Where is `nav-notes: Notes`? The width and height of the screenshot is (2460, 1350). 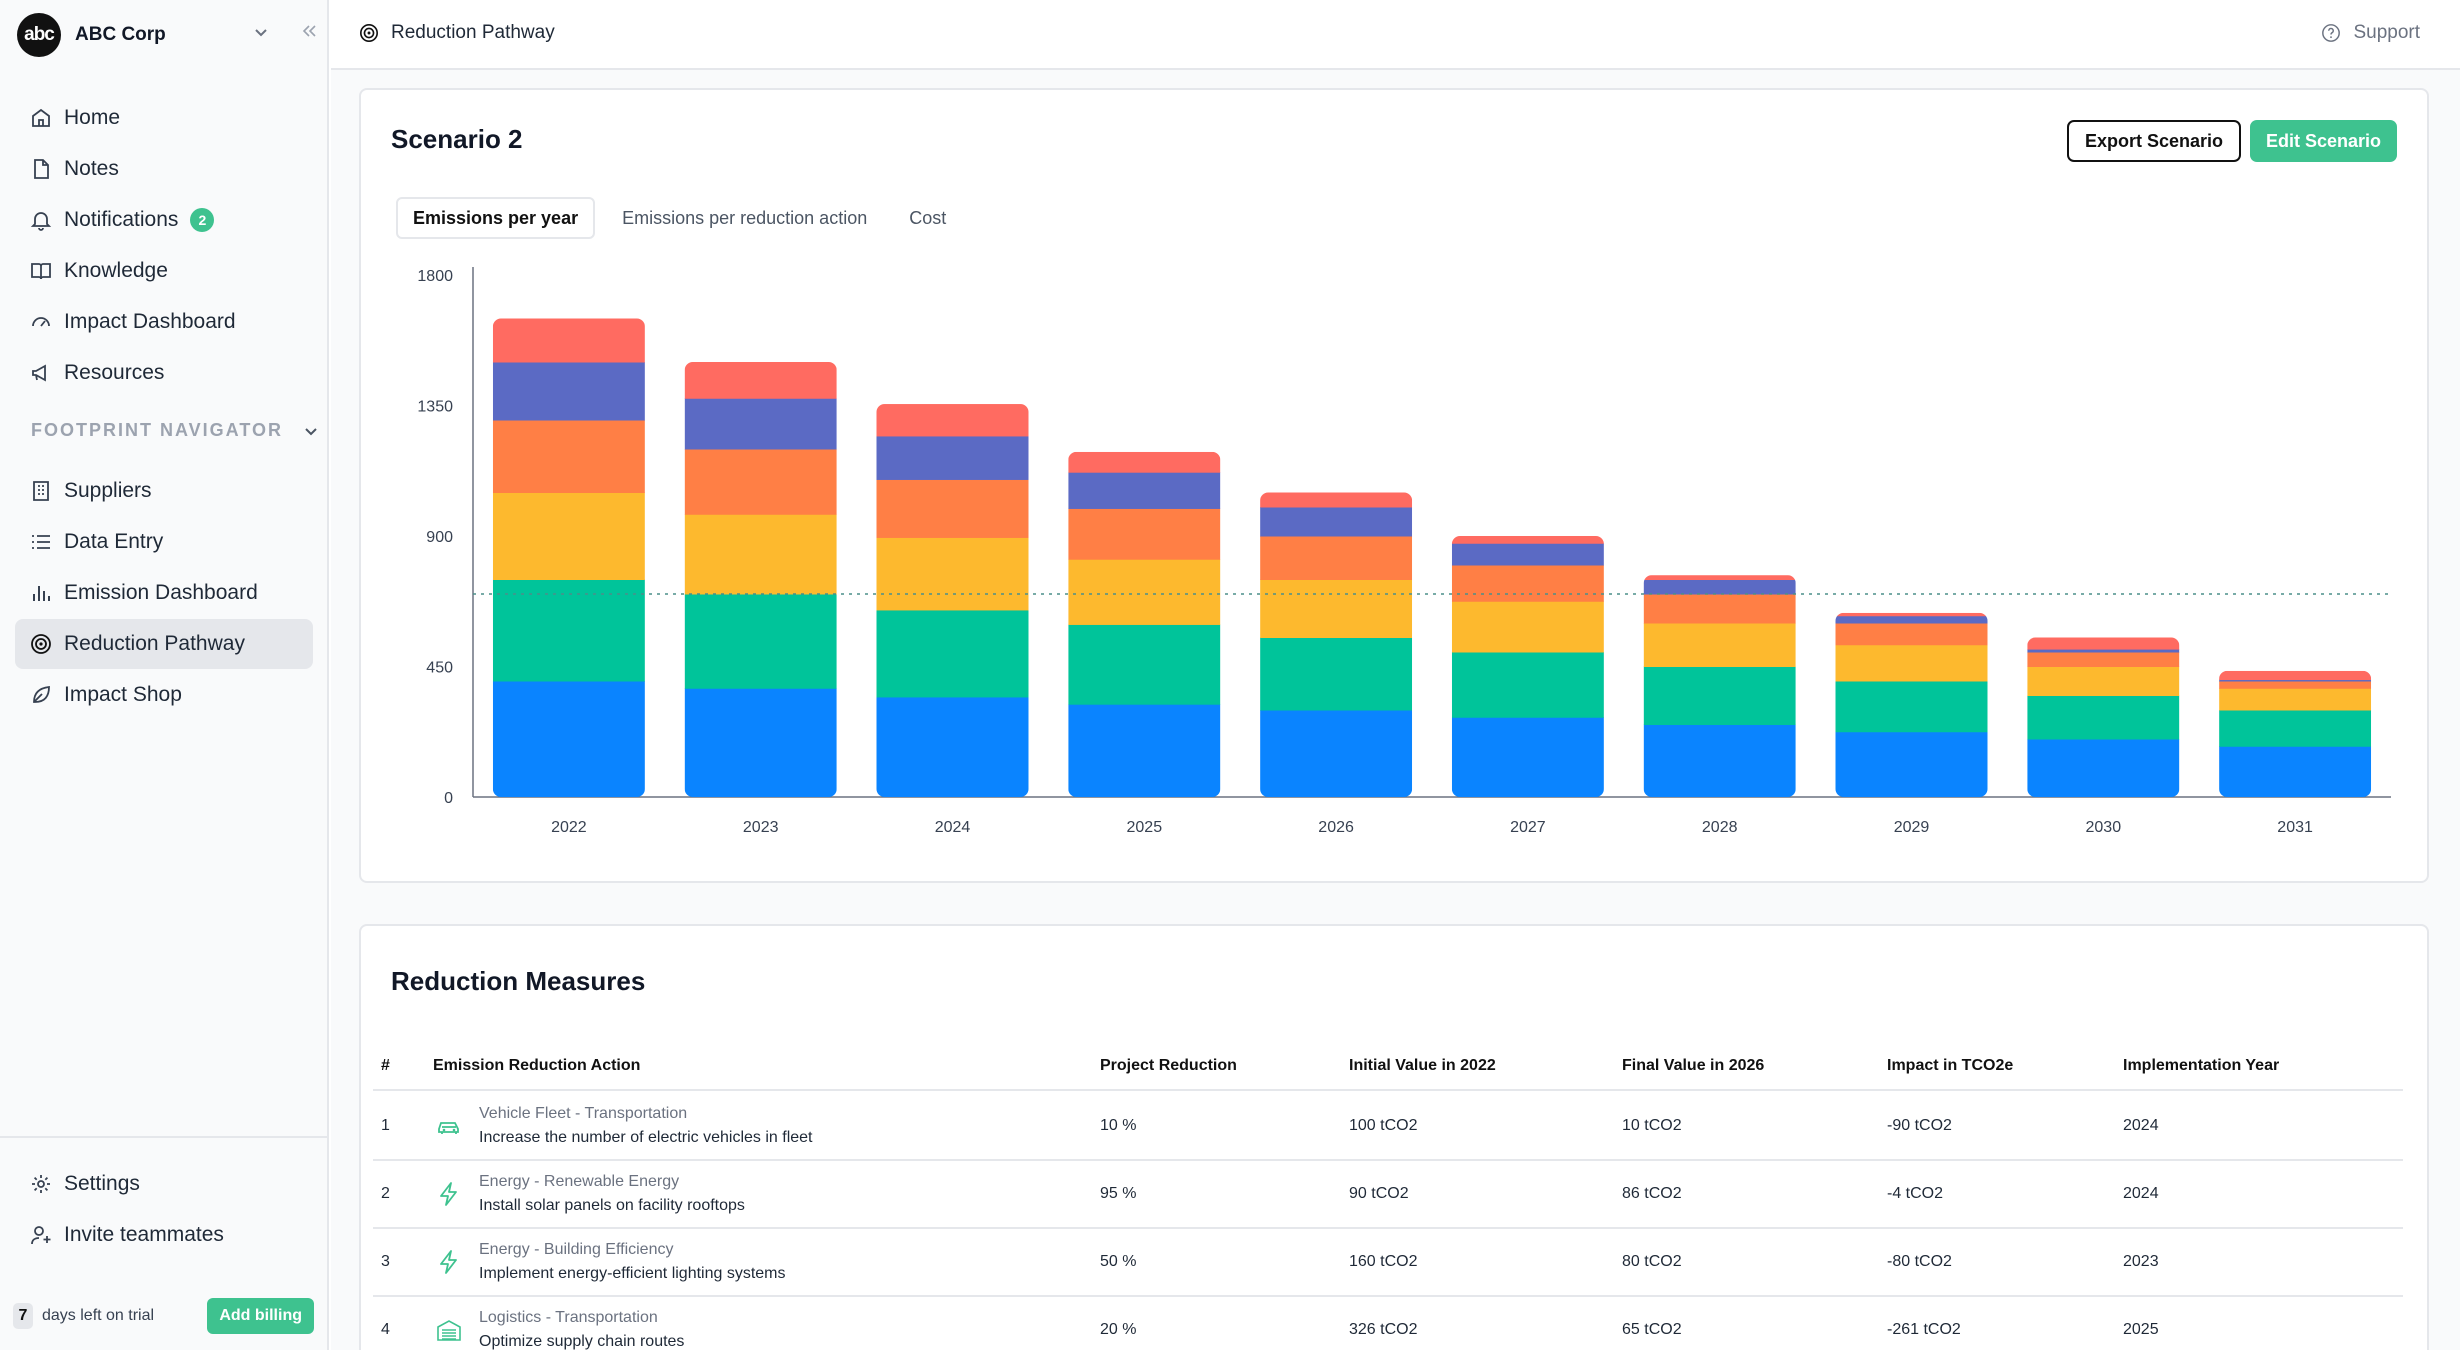
nav-notes: Notes is located at coordinates (164, 169).